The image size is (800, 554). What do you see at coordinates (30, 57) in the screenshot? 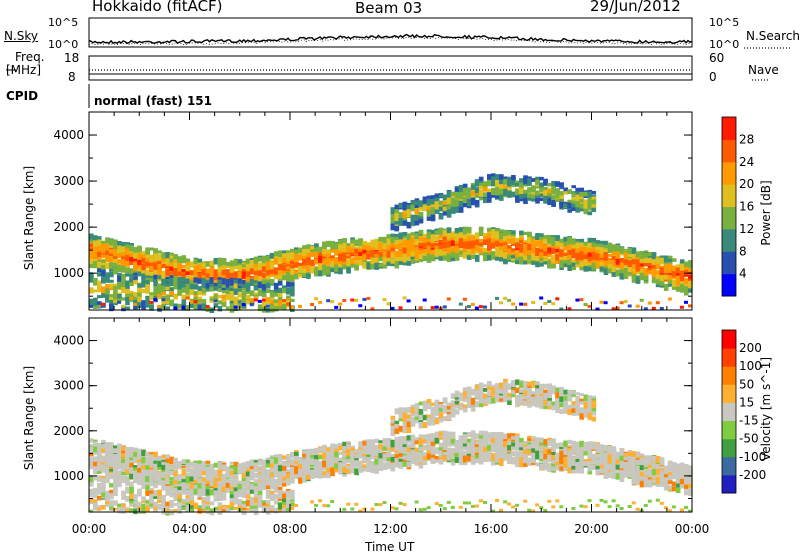
I see `freq-label-1: Freq.` at bounding box center [30, 57].